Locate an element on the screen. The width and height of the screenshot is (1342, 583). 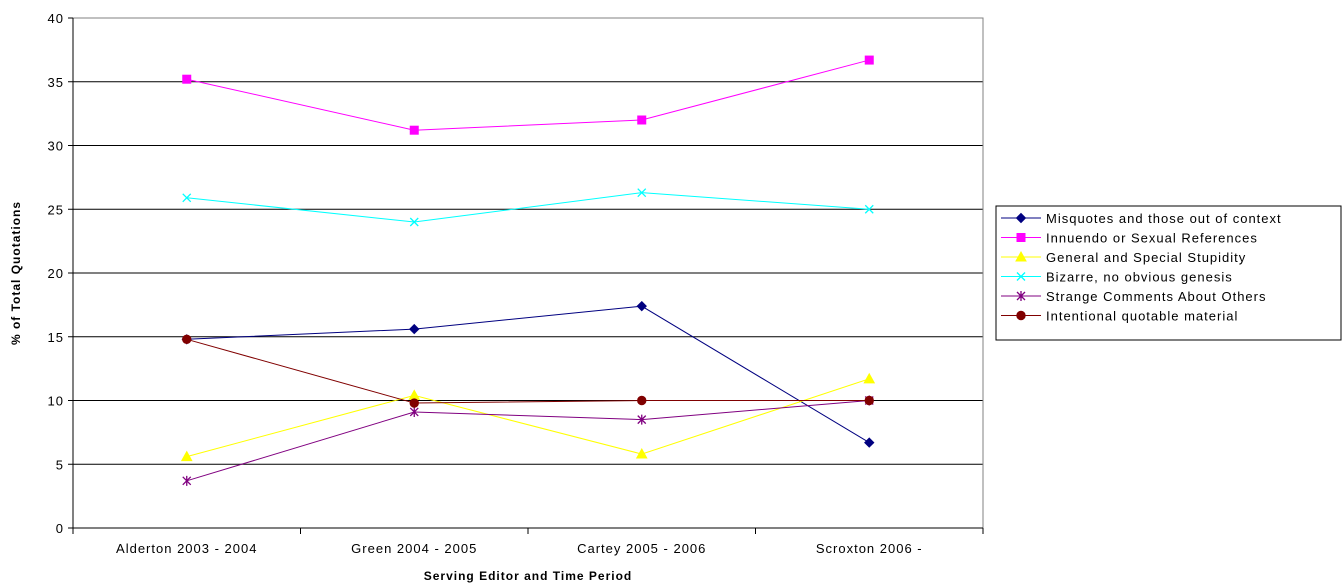
y-tick-label: 40 is located at coordinates (56, 18).